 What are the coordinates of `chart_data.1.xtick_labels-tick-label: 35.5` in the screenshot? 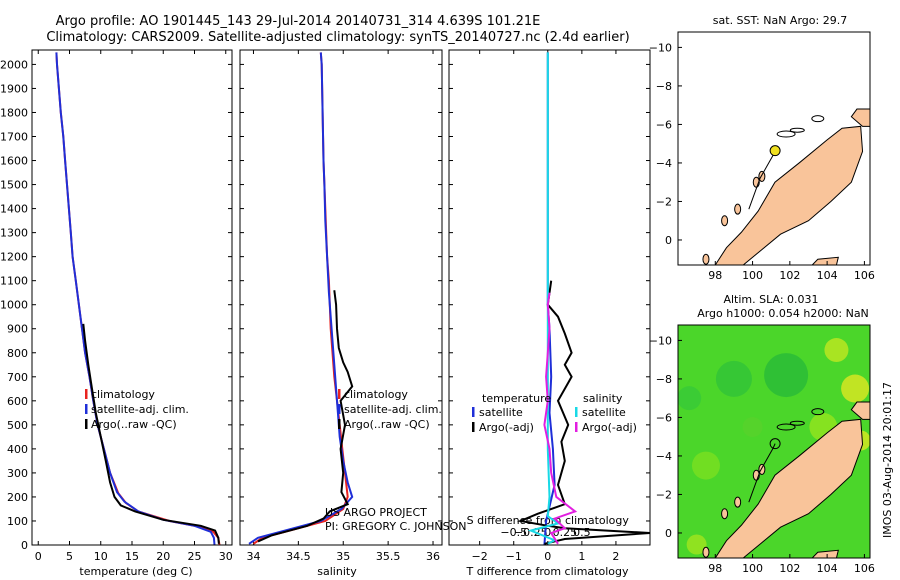 It's located at (388, 556).